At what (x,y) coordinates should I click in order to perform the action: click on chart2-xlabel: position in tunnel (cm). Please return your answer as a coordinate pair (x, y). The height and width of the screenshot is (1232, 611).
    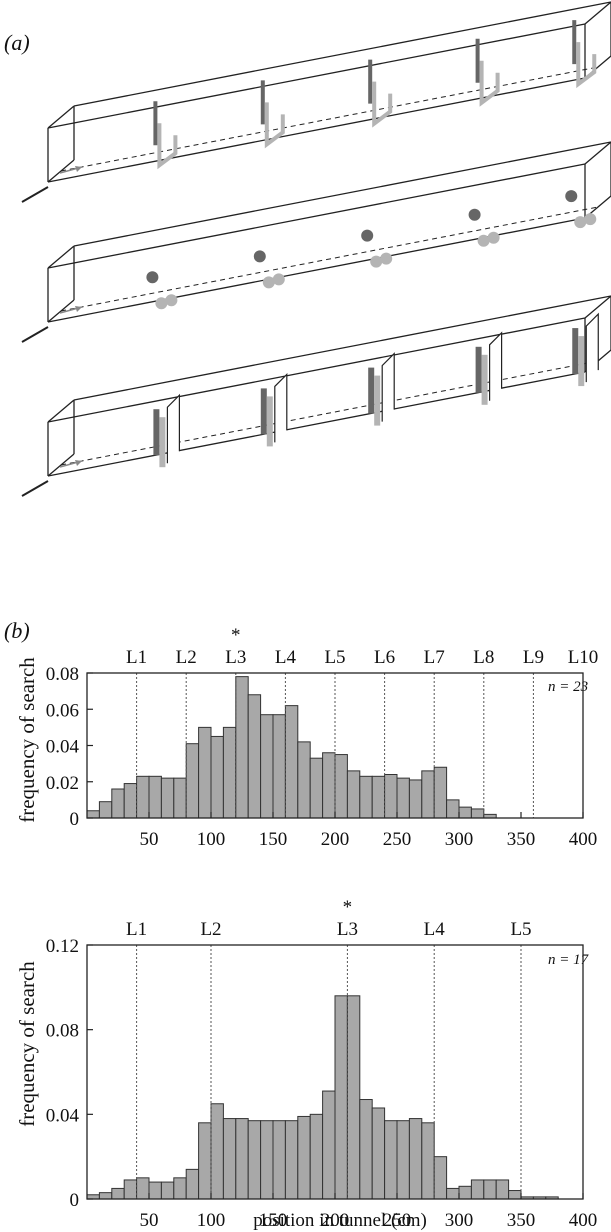
    Looking at the image, I should click on (340, 1220).